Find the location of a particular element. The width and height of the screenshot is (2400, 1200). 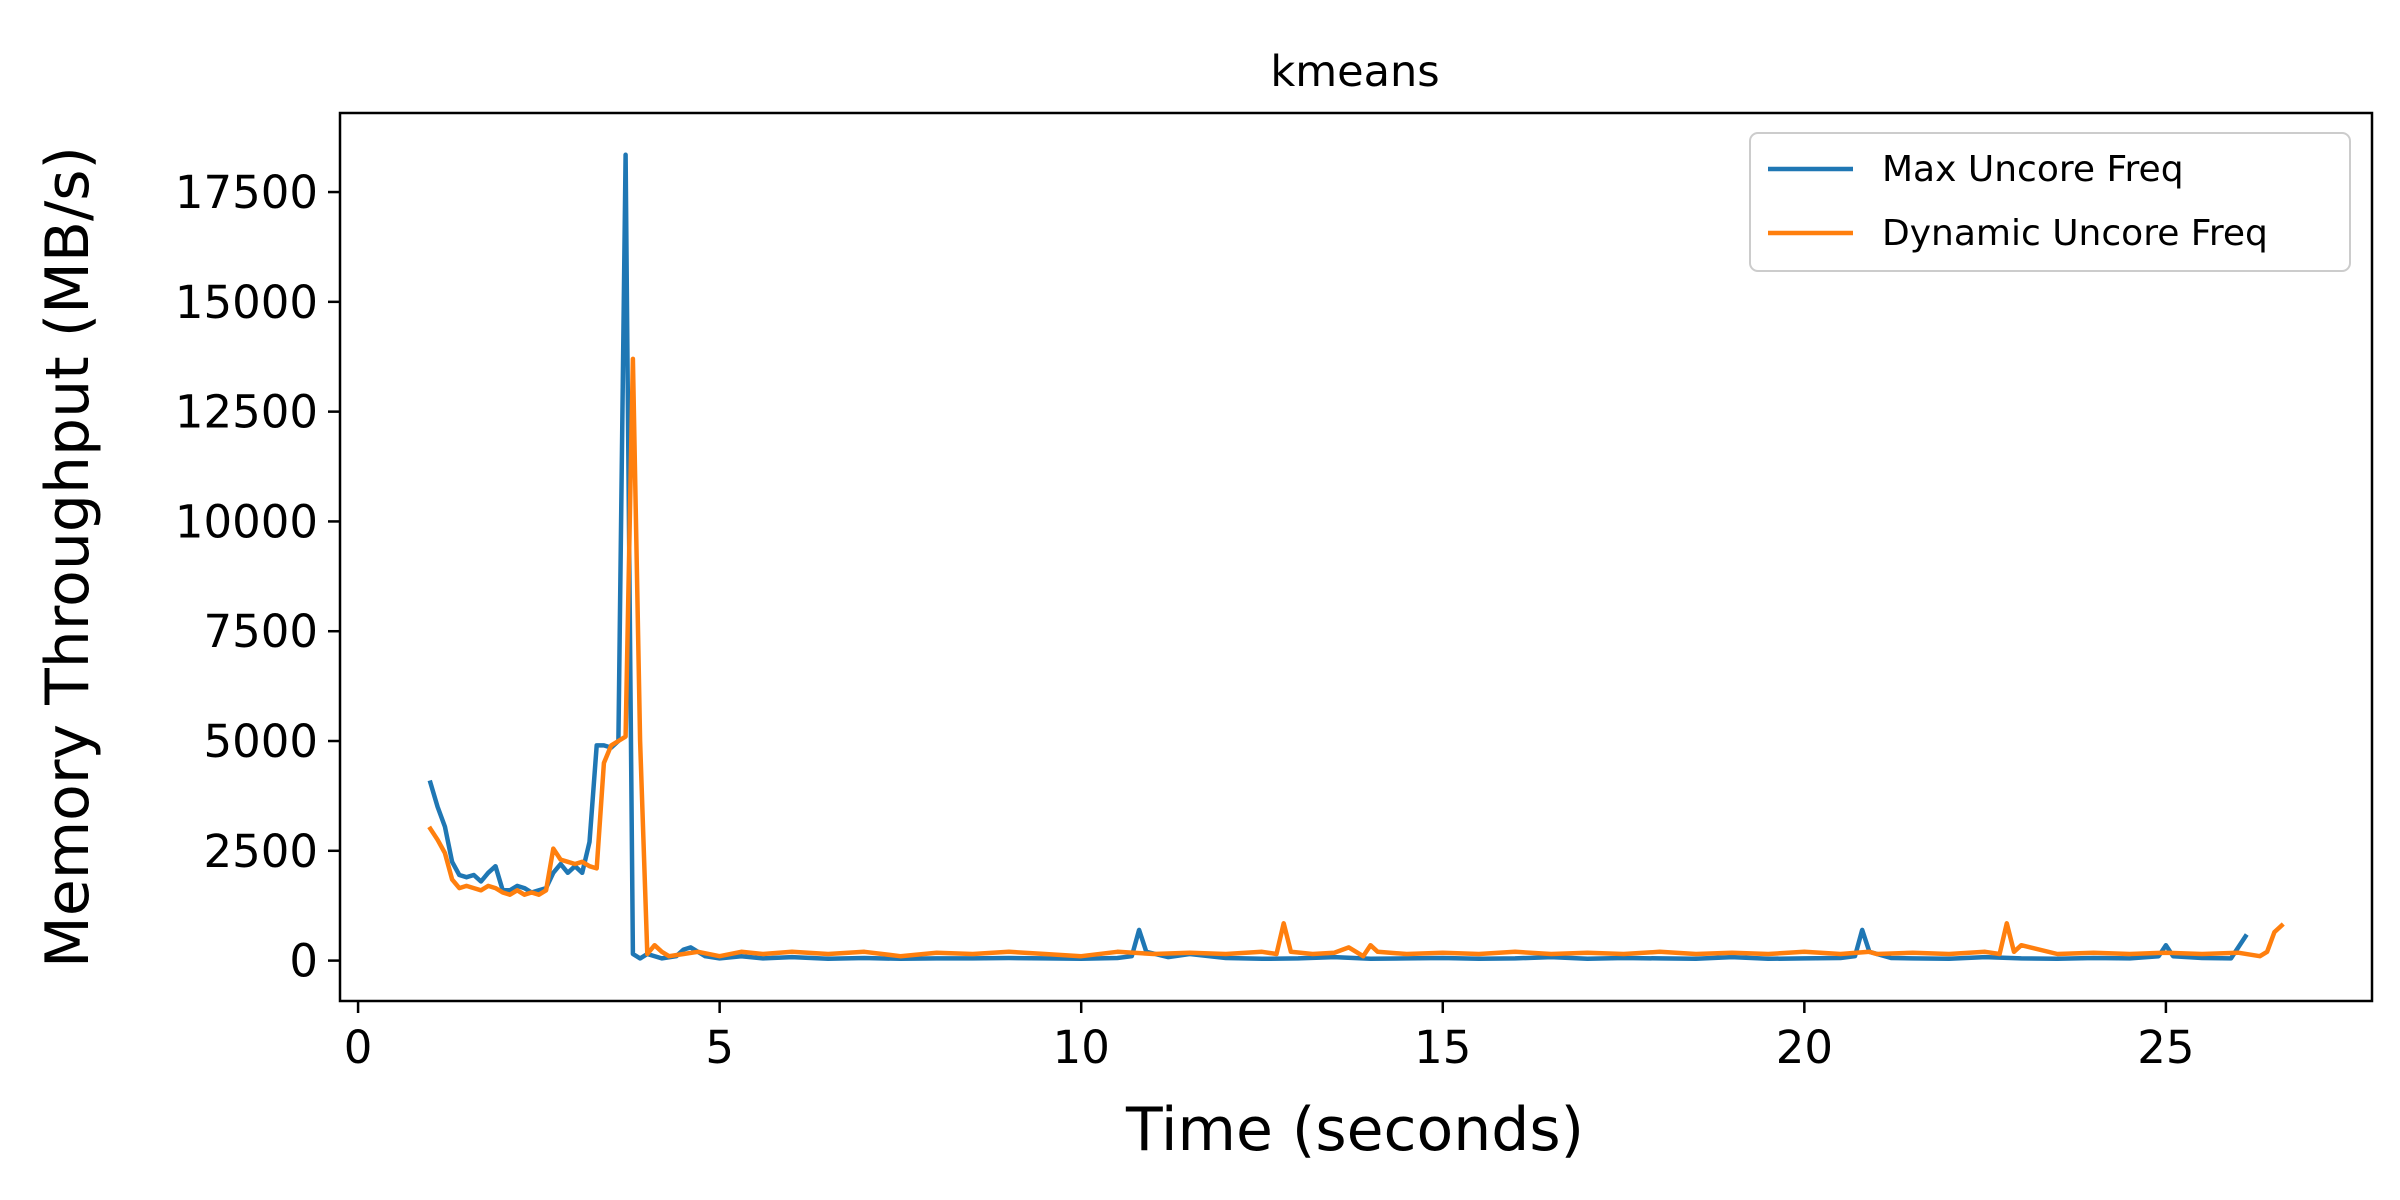

x-tick-label: 20 is located at coordinates (1804, 1047).